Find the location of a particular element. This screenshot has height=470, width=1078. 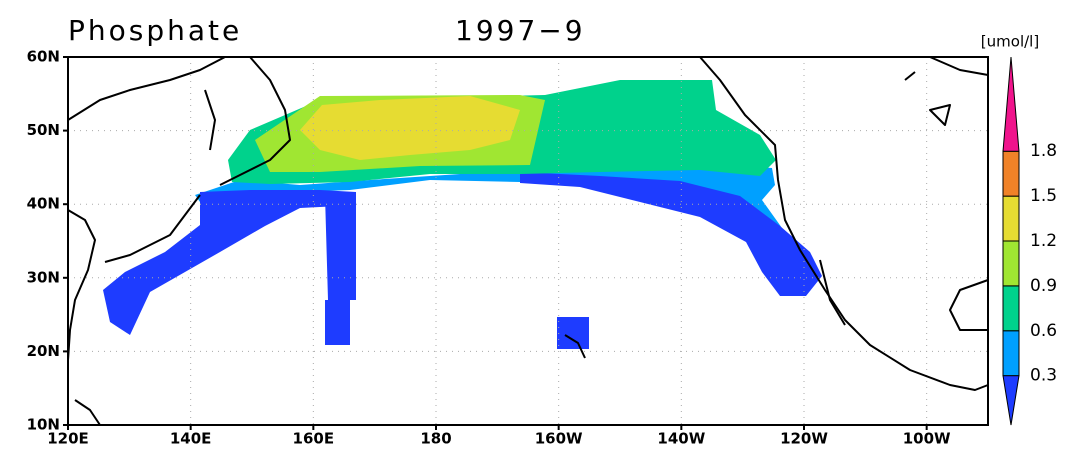

colorbar-label: 1.2 is located at coordinates (1043, 241).